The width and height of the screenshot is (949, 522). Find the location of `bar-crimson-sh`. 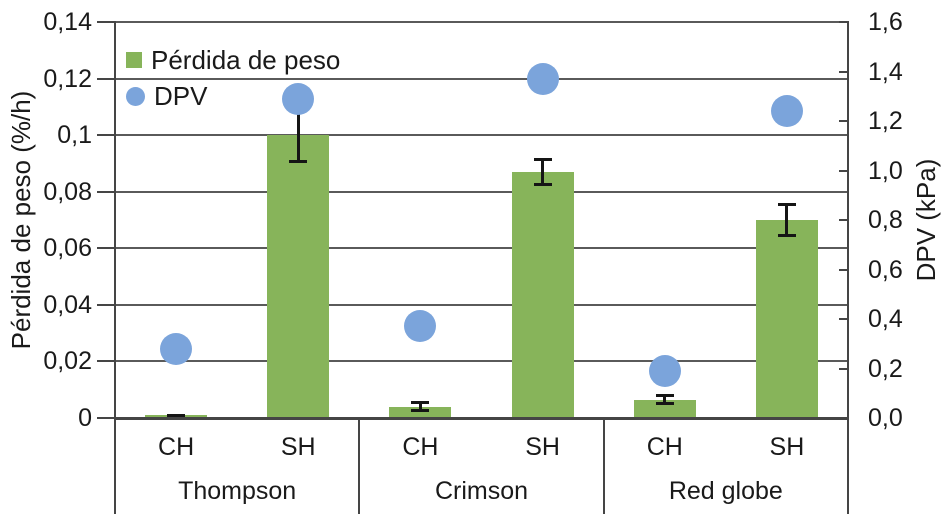

bar-crimson-sh is located at coordinates (542, 294).